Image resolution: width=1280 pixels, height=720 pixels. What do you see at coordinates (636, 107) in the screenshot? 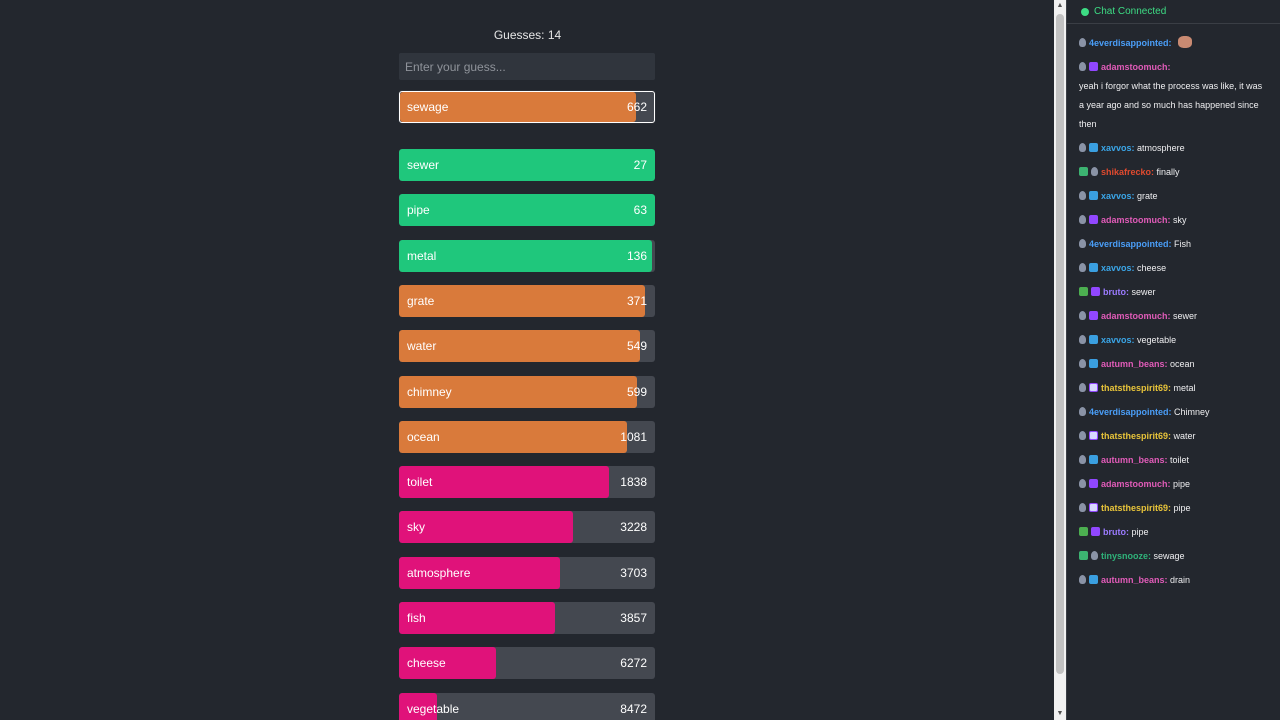
I see `guess-rank: 662` at bounding box center [636, 107].